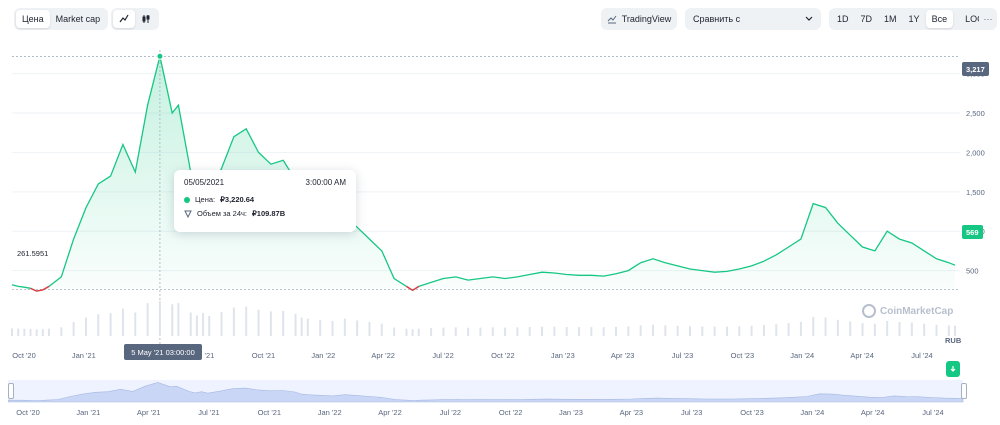  I want to click on x-tick-label: Apr '24, so click(862, 355).